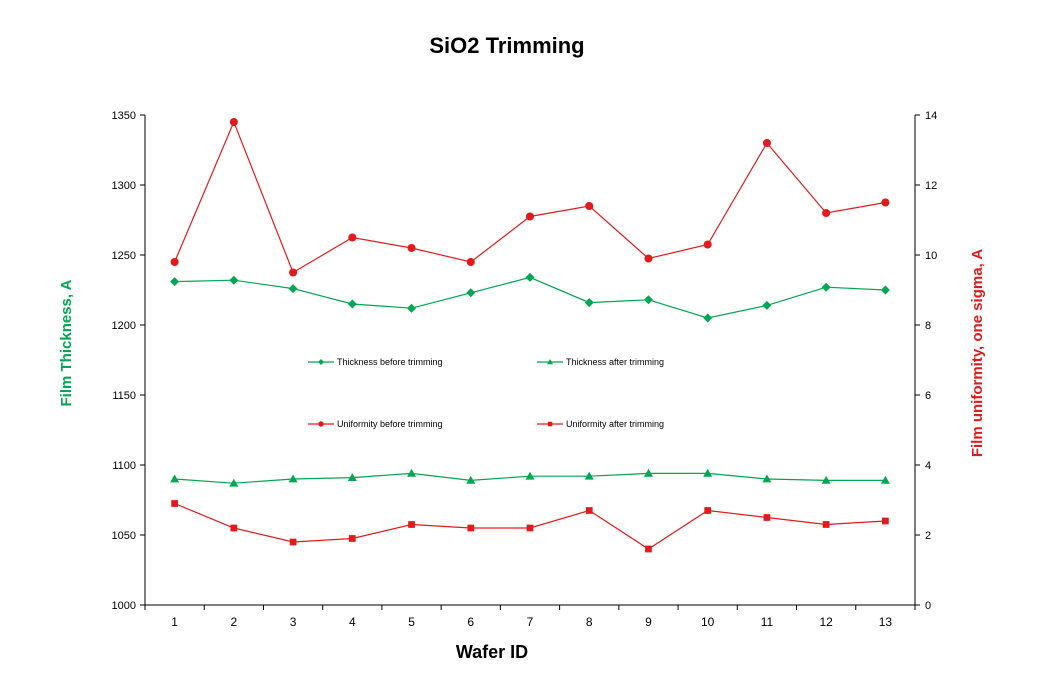  Describe the element at coordinates (470, 622) in the screenshot. I see `x-tick-label: 6` at that location.